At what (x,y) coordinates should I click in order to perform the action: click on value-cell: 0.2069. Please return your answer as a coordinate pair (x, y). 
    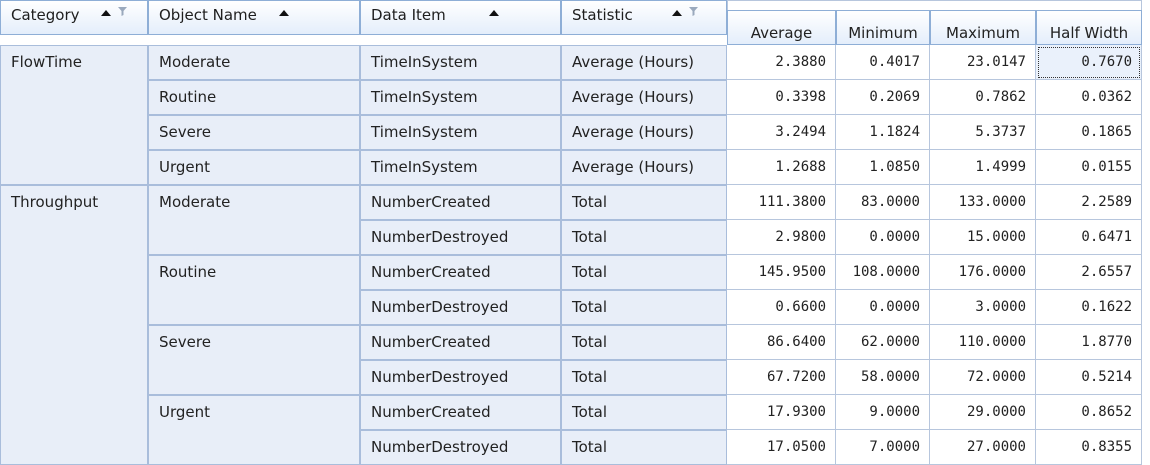
    Looking at the image, I should click on (883, 97).